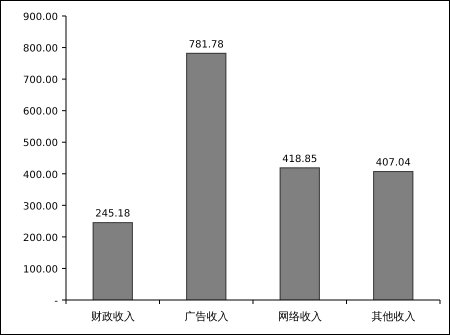 This screenshot has height=335, width=450. I want to click on y-tick-label: 900.00, so click(40, 17).